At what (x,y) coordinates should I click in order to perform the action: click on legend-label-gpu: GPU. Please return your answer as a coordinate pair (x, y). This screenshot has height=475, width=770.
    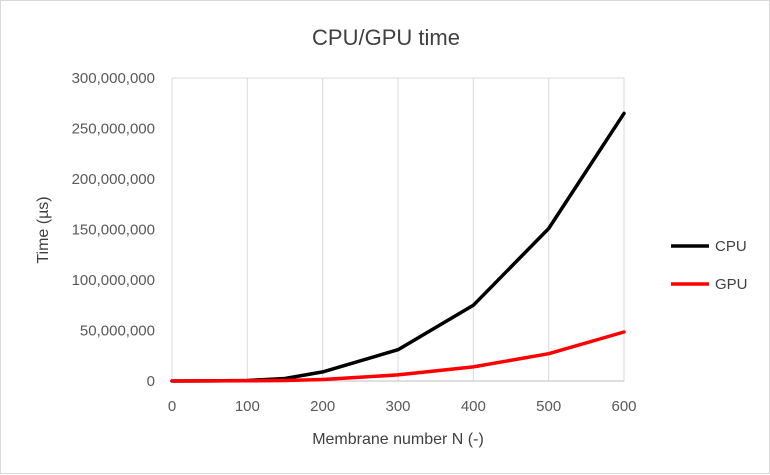
    Looking at the image, I should click on (731, 284).